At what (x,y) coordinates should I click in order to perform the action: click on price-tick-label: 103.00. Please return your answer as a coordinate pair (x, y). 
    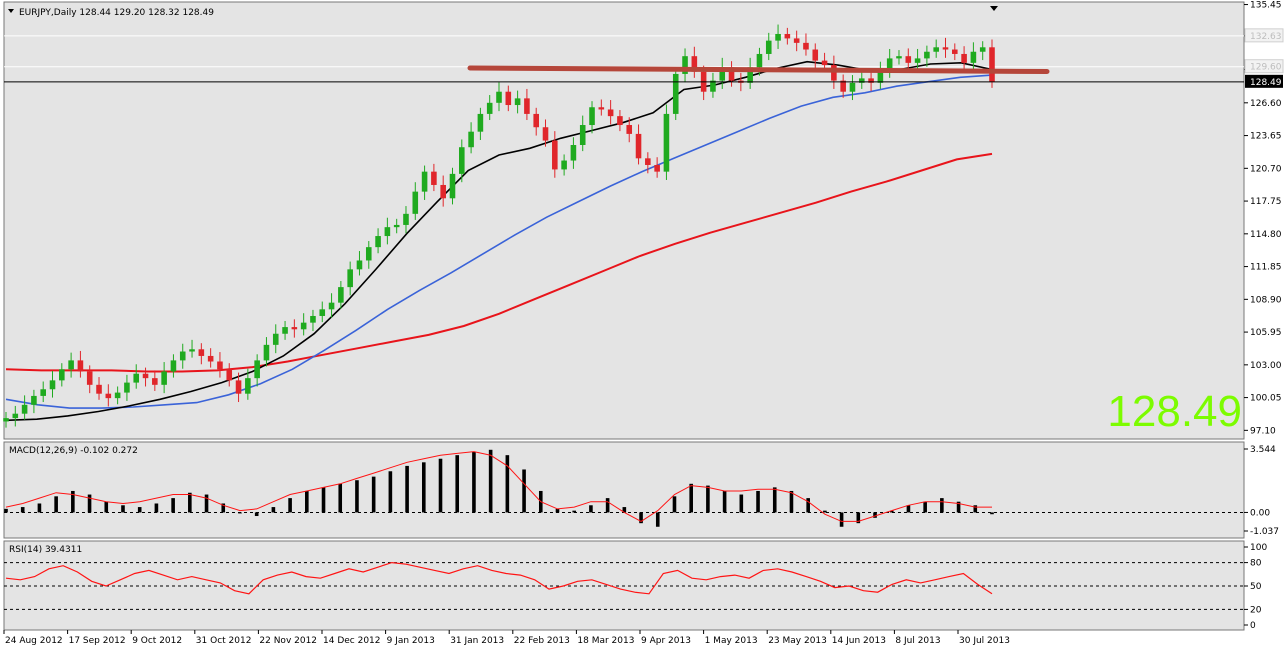
    Looking at the image, I should click on (1266, 366).